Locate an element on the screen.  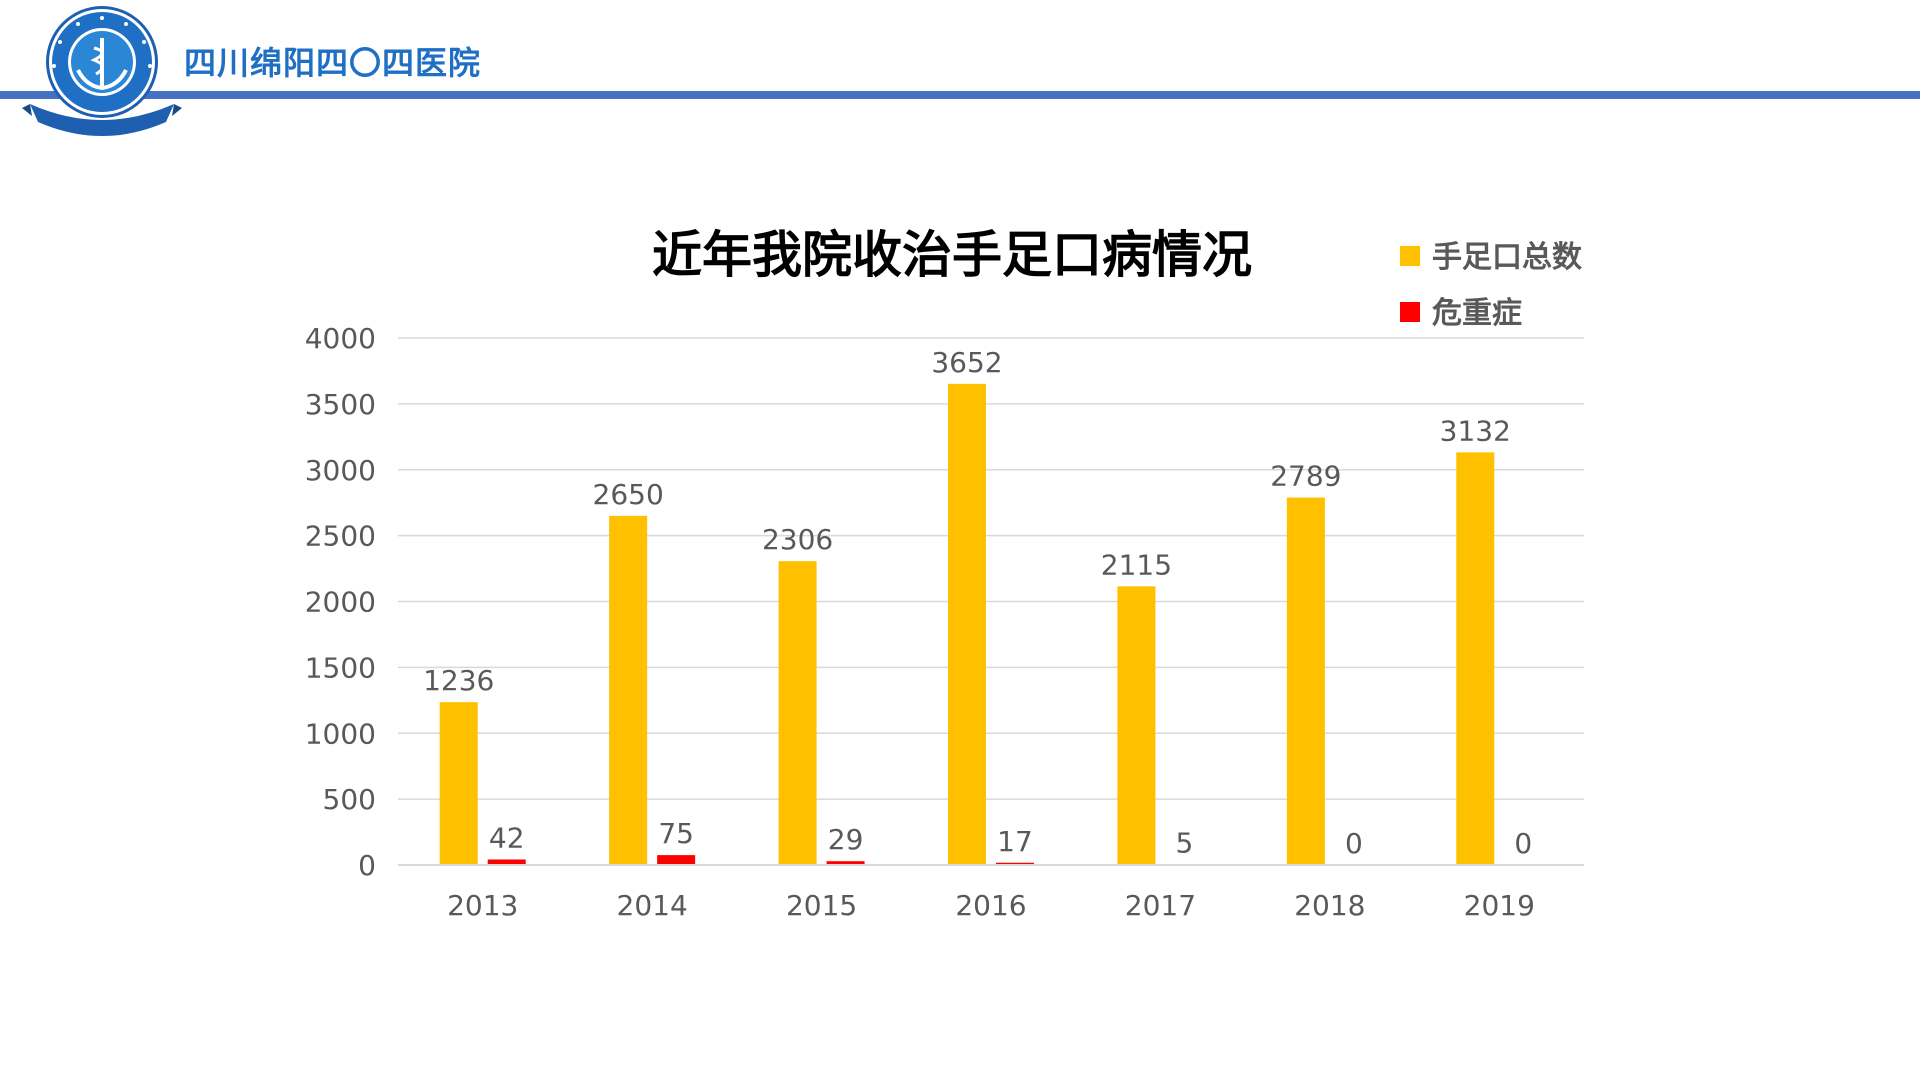
y-tick-label: 2500 is located at coordinates (340, 536).